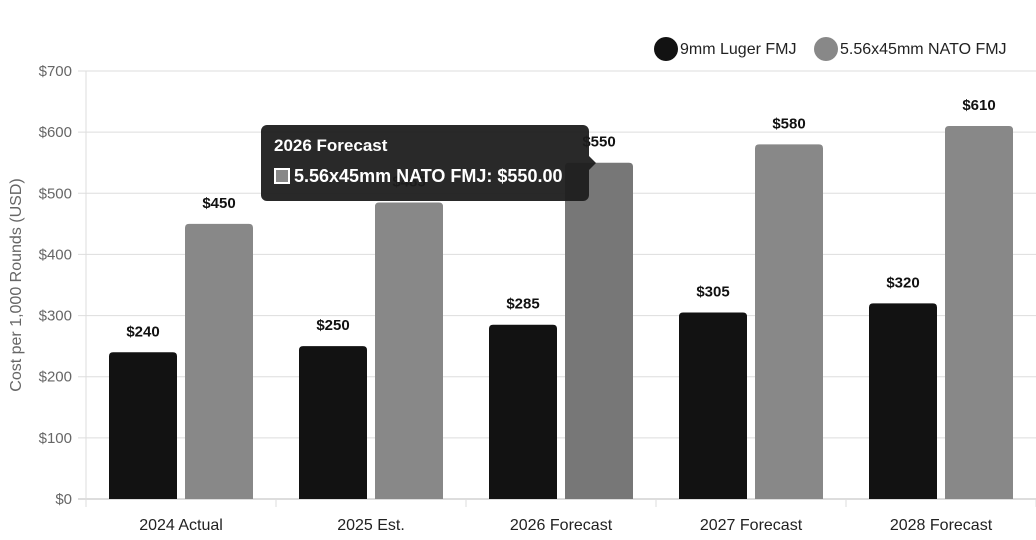 This screenshot has width=1036, height=540. I want to click on legend-label-556: 5.56x45mm NATO FMJ, so click(923, 49).